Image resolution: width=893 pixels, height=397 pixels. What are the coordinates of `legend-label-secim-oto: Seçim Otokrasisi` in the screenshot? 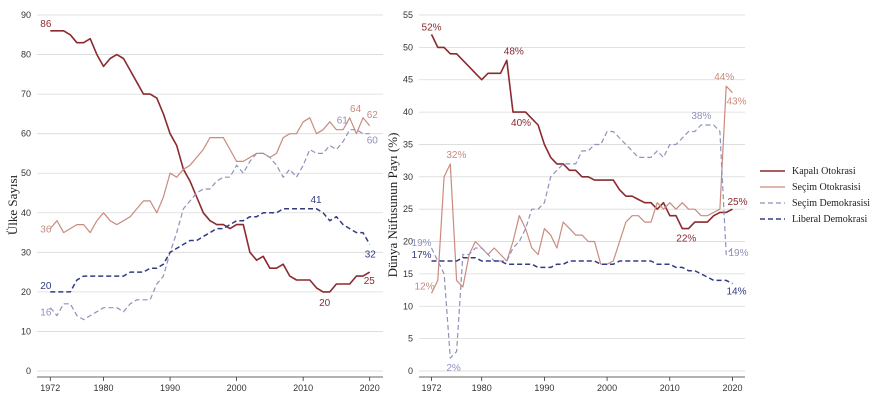 It's located at (826, 187).